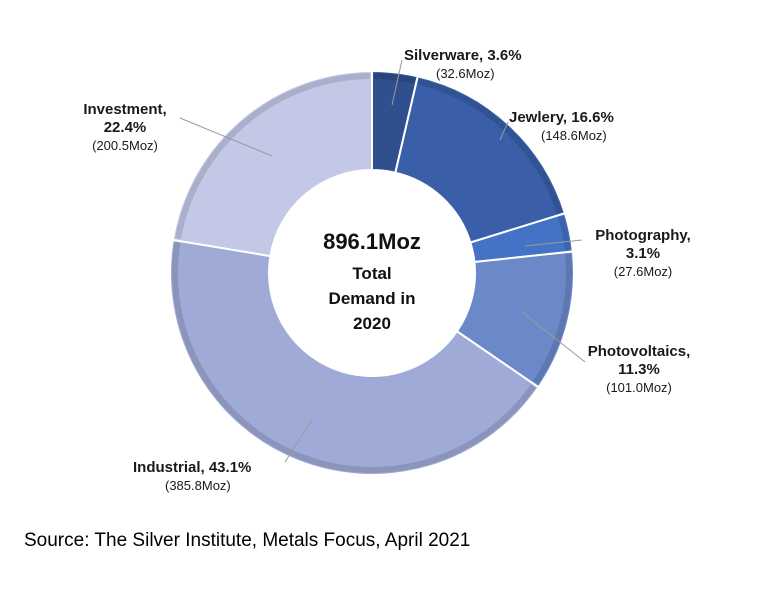 The width and height of the screenshot is (762, 602). What do you see at coordinates (198, 485) in the screenshot?
I see `slice-label-5-line-2: (385.8Moz)` at bounding box center [198, 485].